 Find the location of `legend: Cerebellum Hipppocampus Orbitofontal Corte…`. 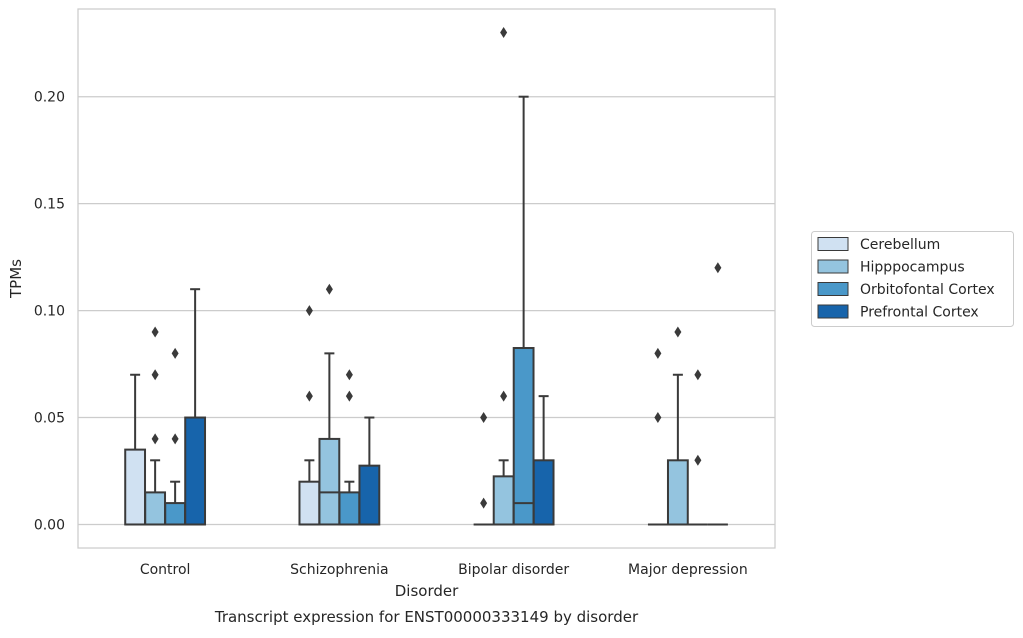

legend: Cerebellum Hipppocampus Orbitofontal Corte… is located at coordinates (912, 279).